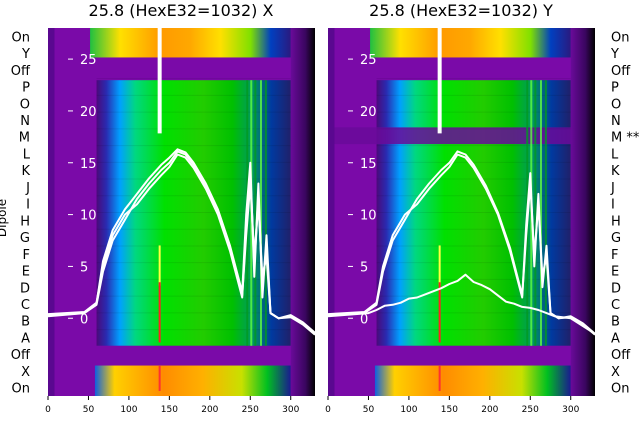  Describe the element at coordinates (172, 405) in the screenshot. I see `panel-x-x-ticks: 0 50 100 150 200 250 300` at that location.